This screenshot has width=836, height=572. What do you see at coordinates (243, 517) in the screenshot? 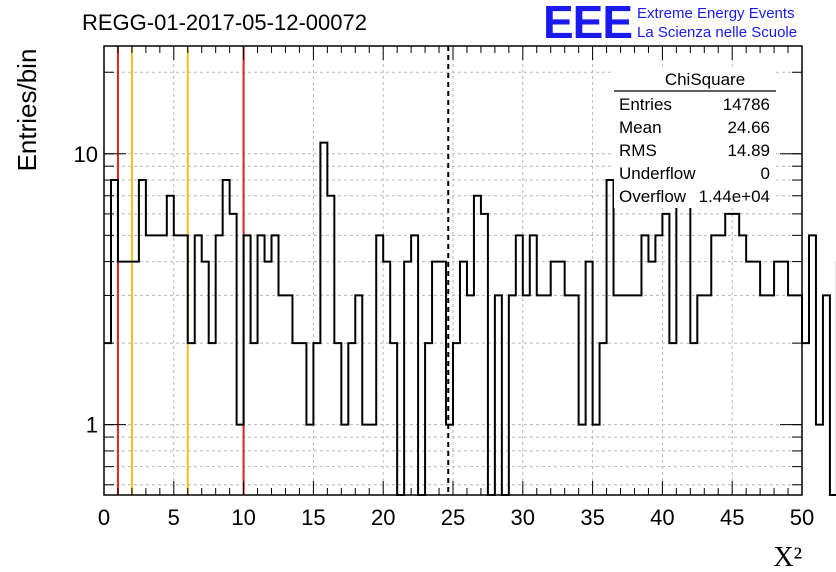
I see `x-tick-label: 10` at bounding box center [243, 517].